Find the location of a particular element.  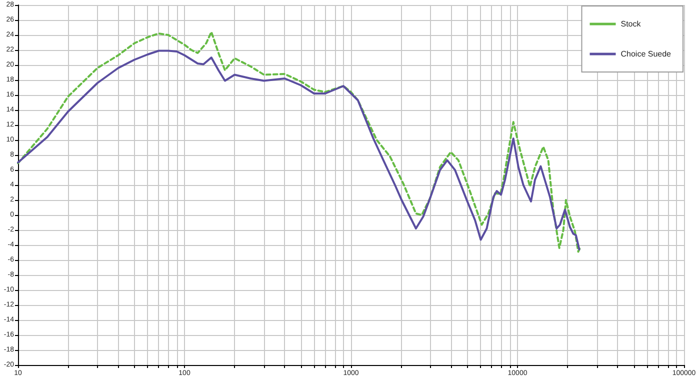

legend-label: Stock is located at coordinates (631, 24).